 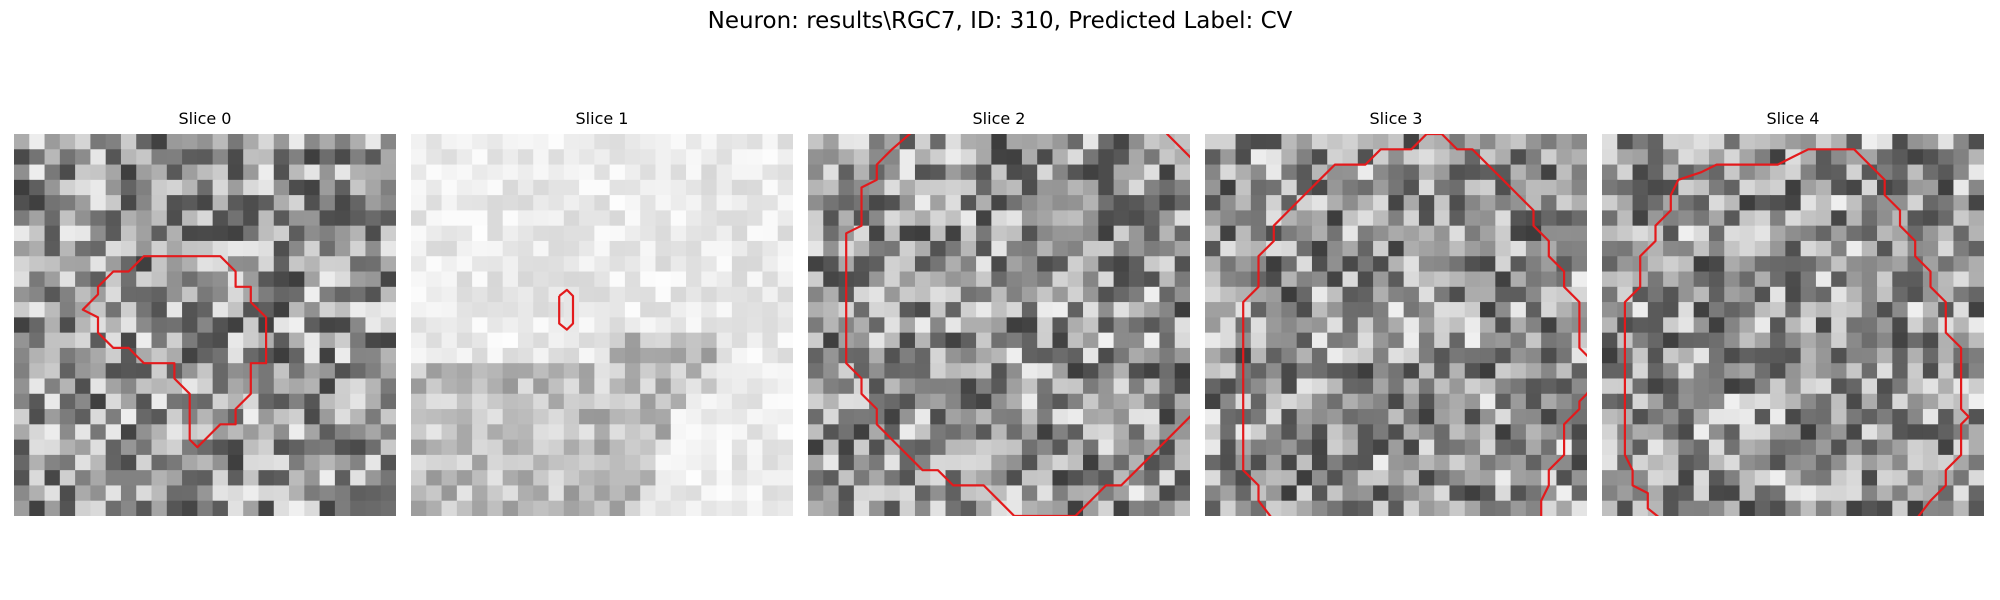 I want to click on slice-title: Slice 1, so click(x=602, y=118).